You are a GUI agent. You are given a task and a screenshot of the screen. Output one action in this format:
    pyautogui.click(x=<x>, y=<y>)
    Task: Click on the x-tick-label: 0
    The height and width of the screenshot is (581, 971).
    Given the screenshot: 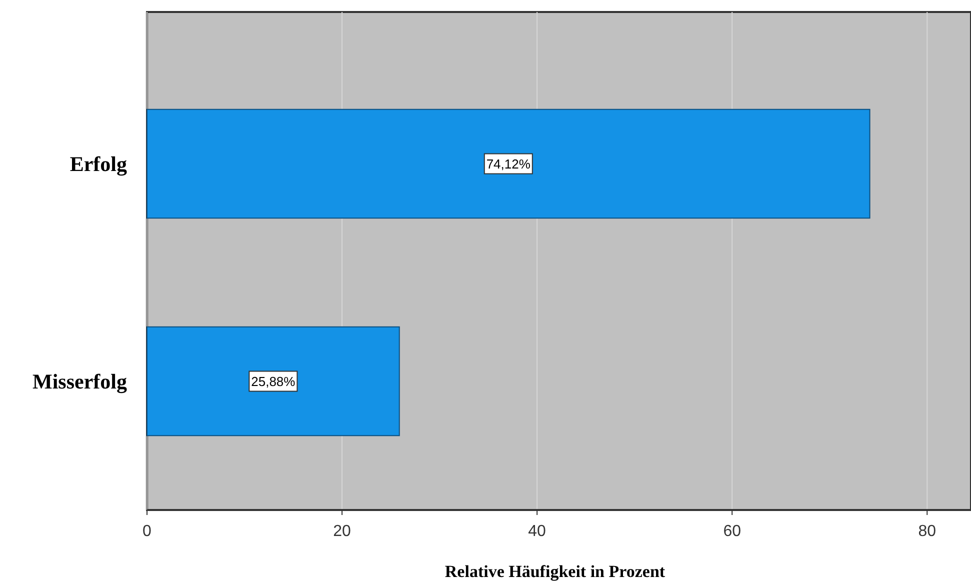 What is the action you would take?
    pyautogui.click(x=147, y=531)
    